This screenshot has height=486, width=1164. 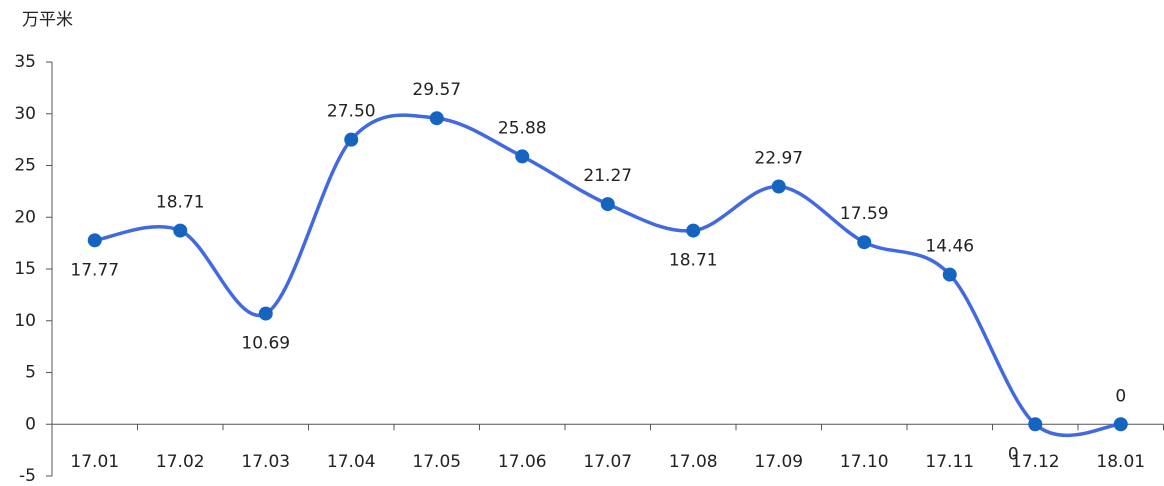 I want to click on y-axis-unit: 万平米, so click(x=47, y=20).